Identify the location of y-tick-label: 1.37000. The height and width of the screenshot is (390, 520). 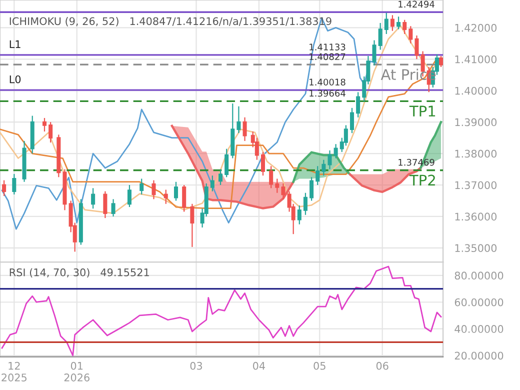
(476, 185).